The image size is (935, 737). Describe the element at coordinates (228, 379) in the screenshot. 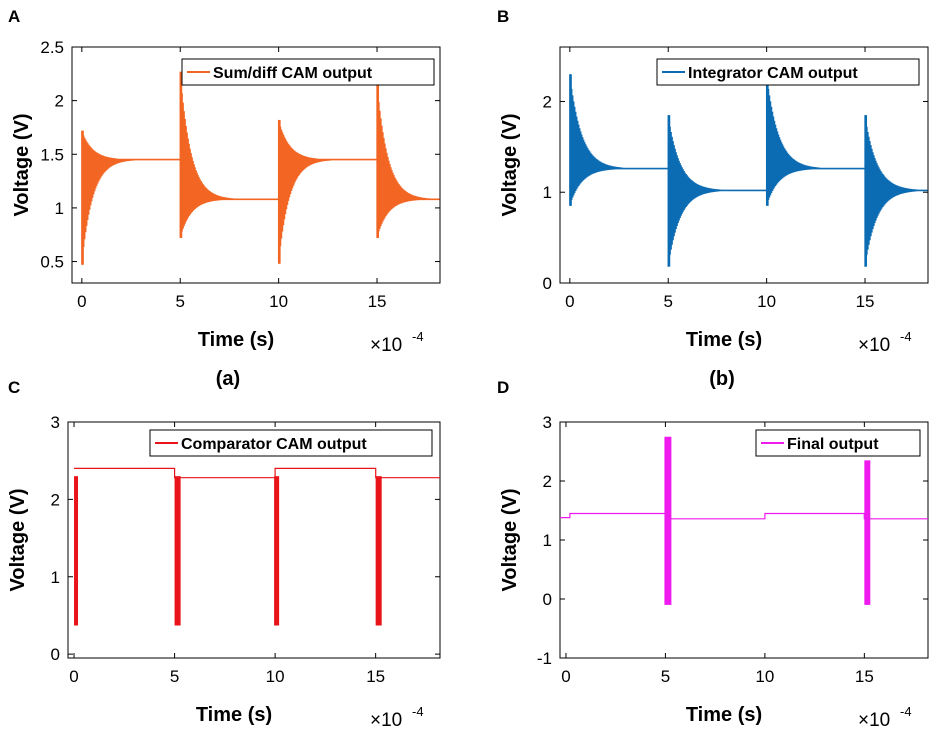

I see `panel-caption: (a)` at that location.